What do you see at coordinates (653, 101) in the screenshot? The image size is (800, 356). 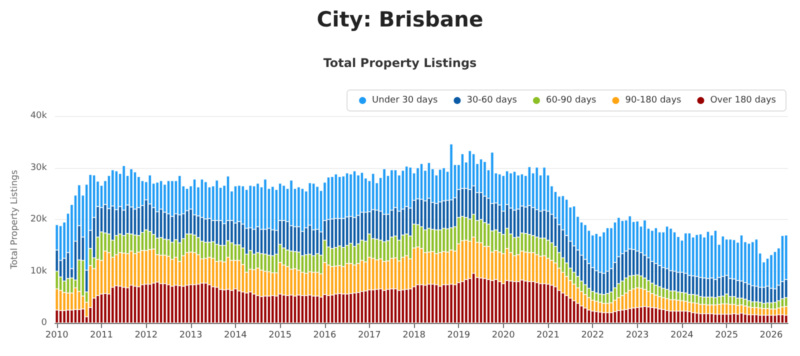 I see `legend-label: 90-180 days` at bounding box center [653, 101].